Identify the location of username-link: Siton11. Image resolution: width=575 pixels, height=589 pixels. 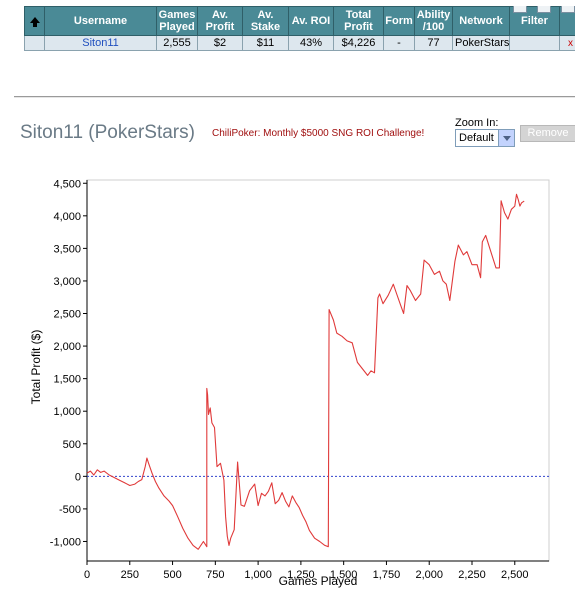
(100, 43).